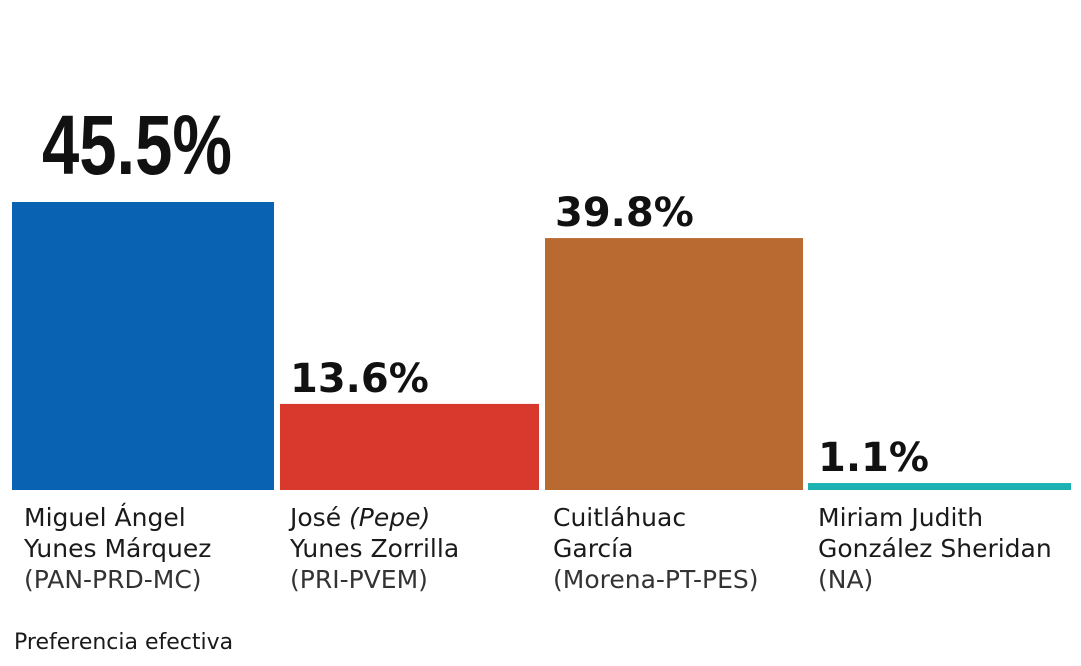  What do you see at coordinates (113, 579) in the screenshot?
I see `candidate-1-party: (PAN-PRD-MC)` at bounding box center [113, 579].